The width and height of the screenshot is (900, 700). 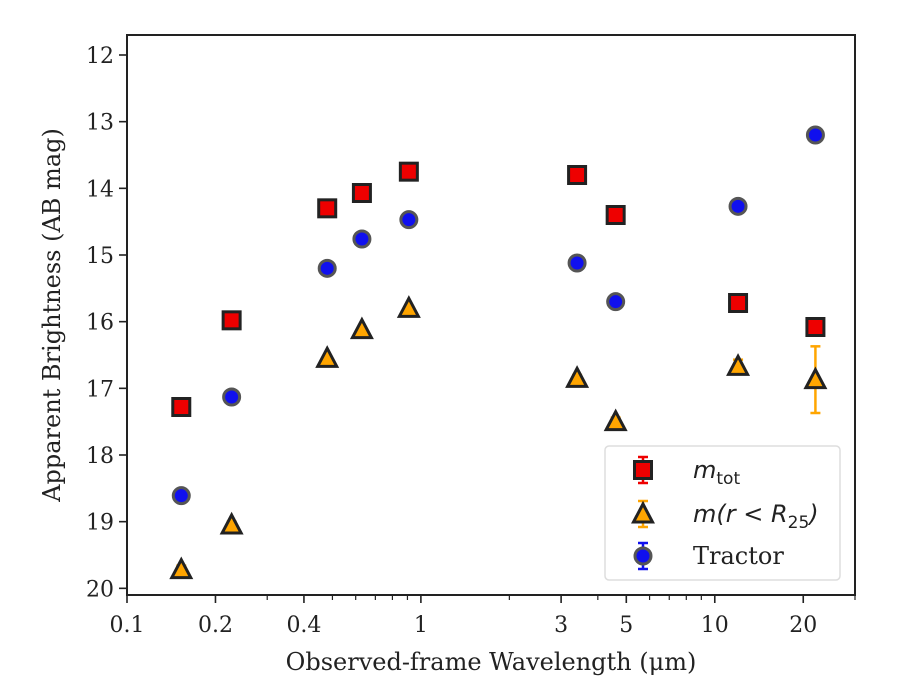 I want to click on legend-label: m(r < R25), so click(x=756, y=516).